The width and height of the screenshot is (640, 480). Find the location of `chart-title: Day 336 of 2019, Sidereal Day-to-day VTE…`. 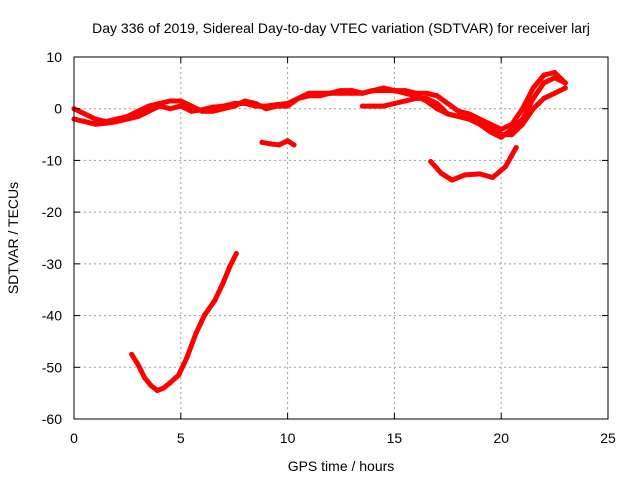

chart-title: Day 336 of 2019, Sidereal Day-to-day VTE… is located at coordinates (341, 28).